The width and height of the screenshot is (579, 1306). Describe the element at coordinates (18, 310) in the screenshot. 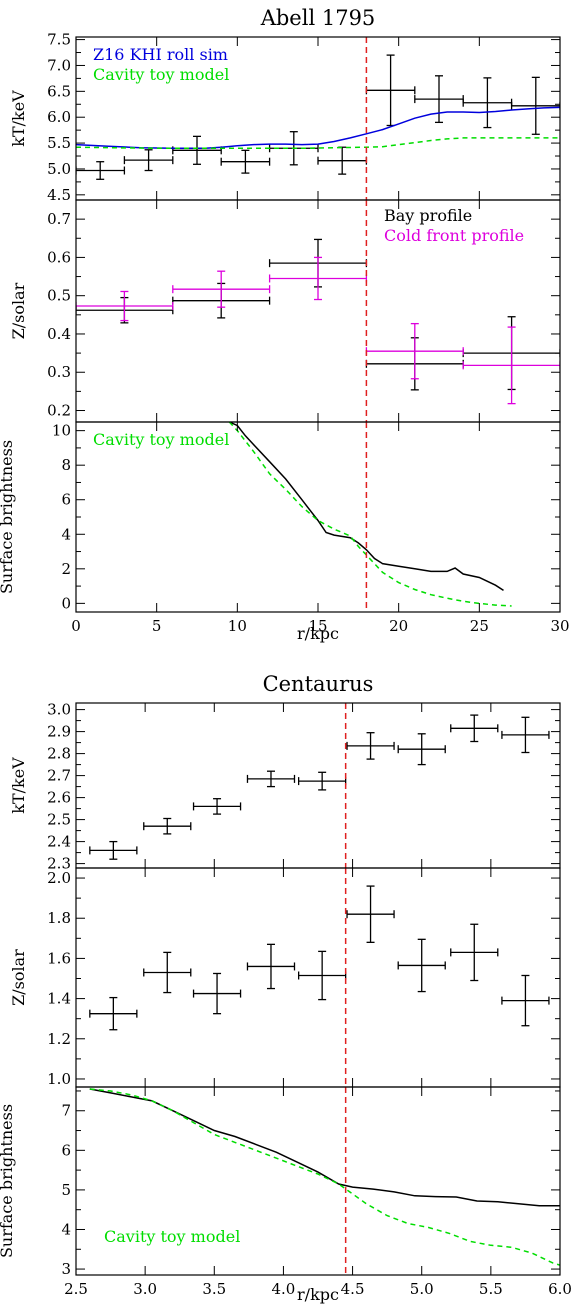

I see `a1795-z-y-axis-label: Z/solar` at that location.